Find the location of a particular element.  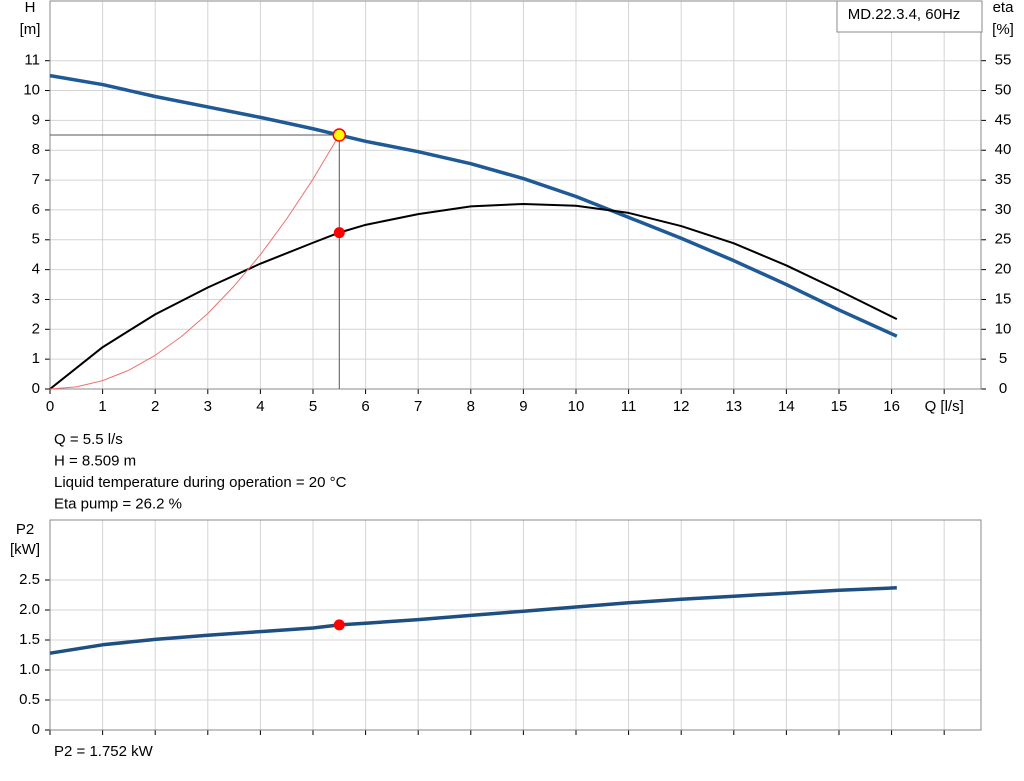

y-tick-label: 9 is located at coordinates (36, 119).